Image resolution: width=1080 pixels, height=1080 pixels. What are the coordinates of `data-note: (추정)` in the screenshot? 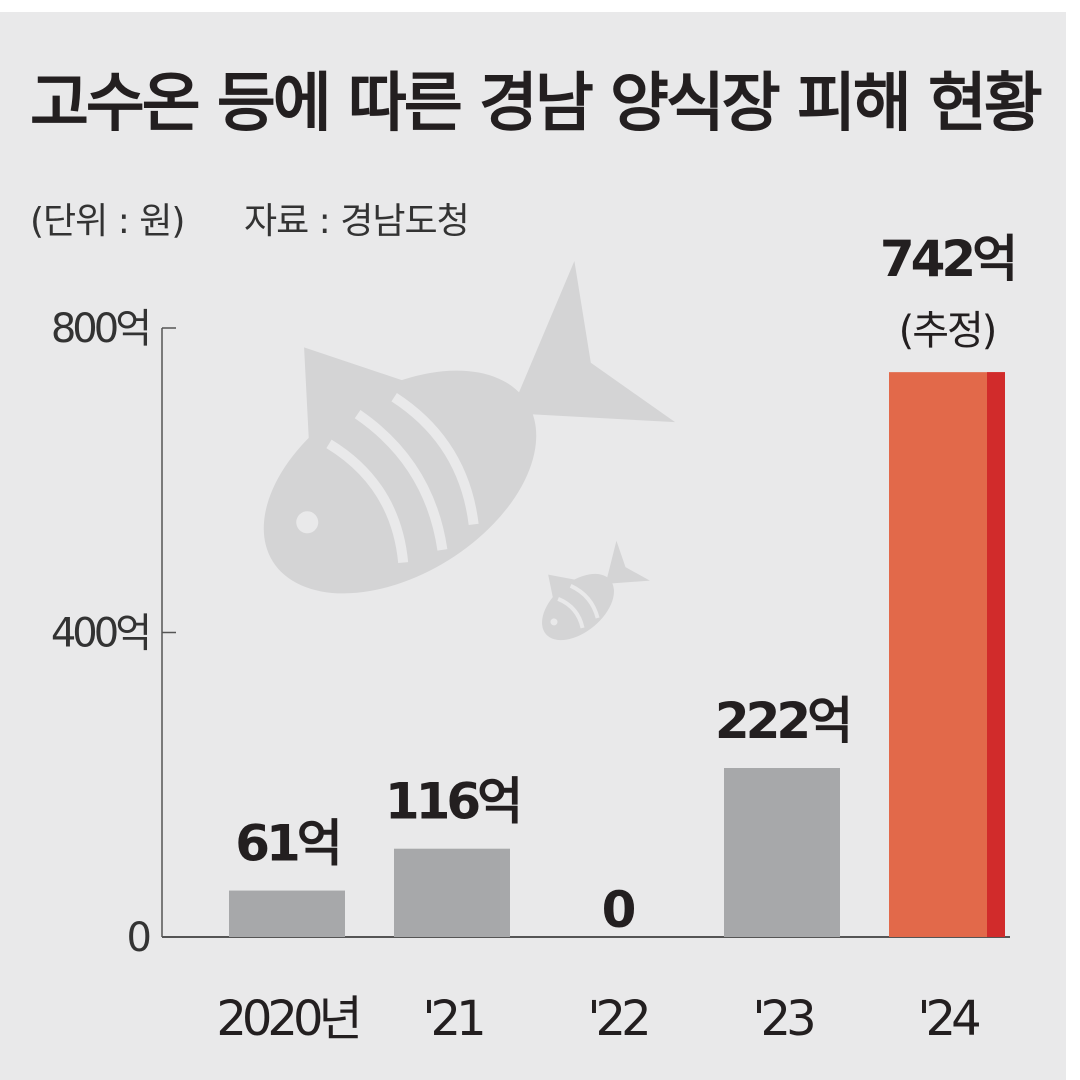 It's located at (947, 331).